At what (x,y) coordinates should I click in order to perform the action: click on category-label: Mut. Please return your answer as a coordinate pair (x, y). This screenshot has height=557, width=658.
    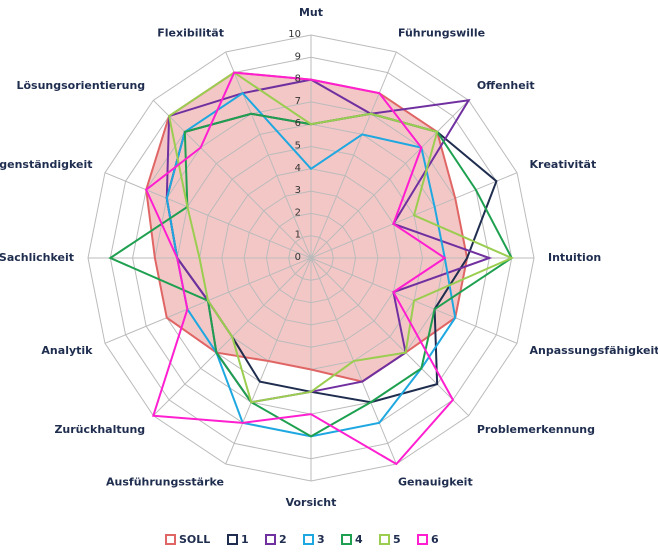
    Looking at the image, I should click on (311, 12).